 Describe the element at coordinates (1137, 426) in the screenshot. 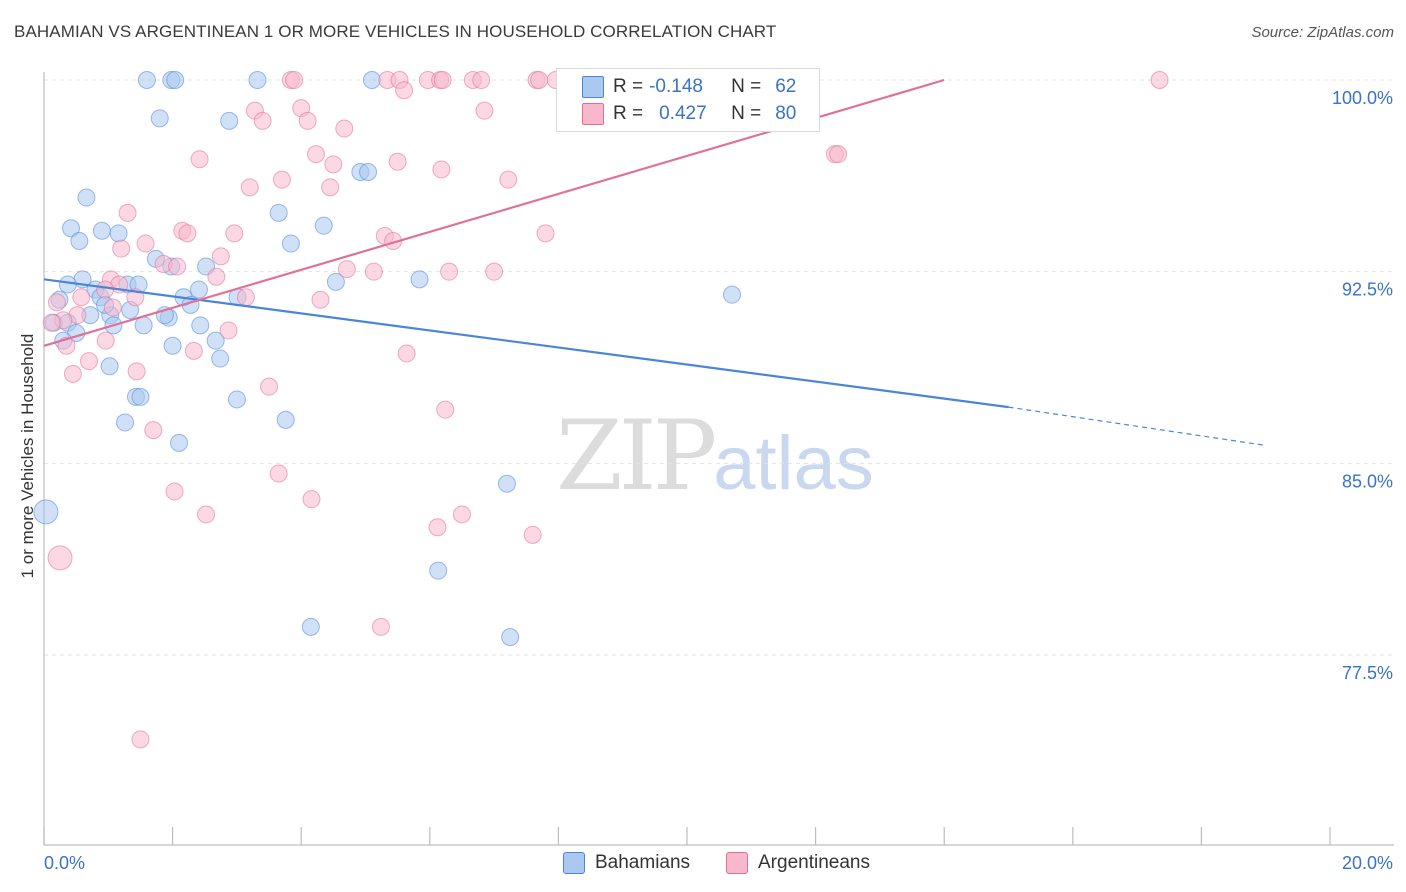

I see `bahamian-trend-line-extension` at that location.